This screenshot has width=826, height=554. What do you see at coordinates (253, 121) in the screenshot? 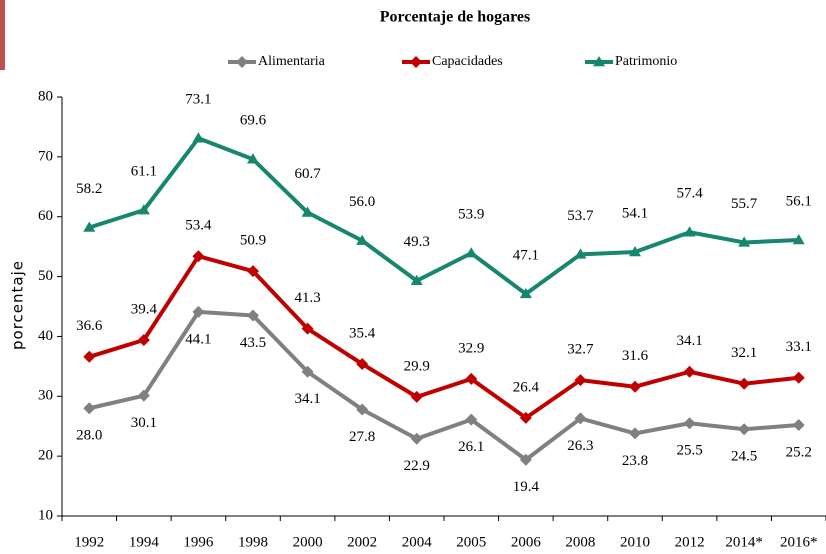
I see `data-label: 69.6` at bounding box center [253, 121].